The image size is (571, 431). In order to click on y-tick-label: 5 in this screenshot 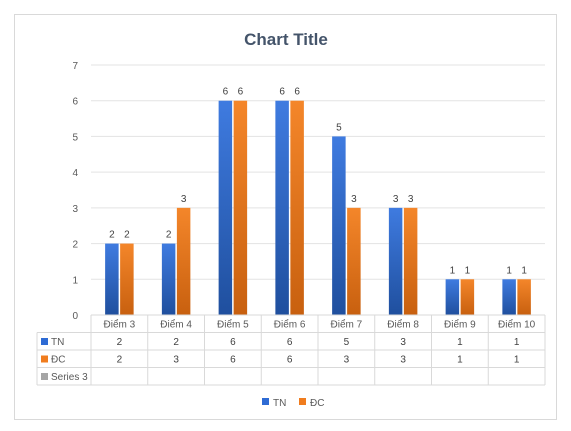, I will do `click(75, 137)`.